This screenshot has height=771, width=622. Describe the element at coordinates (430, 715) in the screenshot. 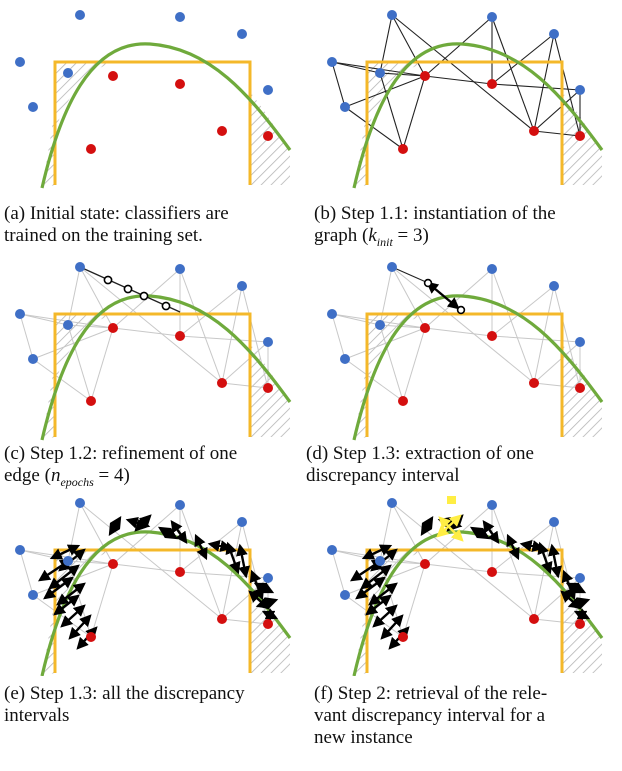

I see `caption-f-line2: vant discrepancy interval for a` at that location.